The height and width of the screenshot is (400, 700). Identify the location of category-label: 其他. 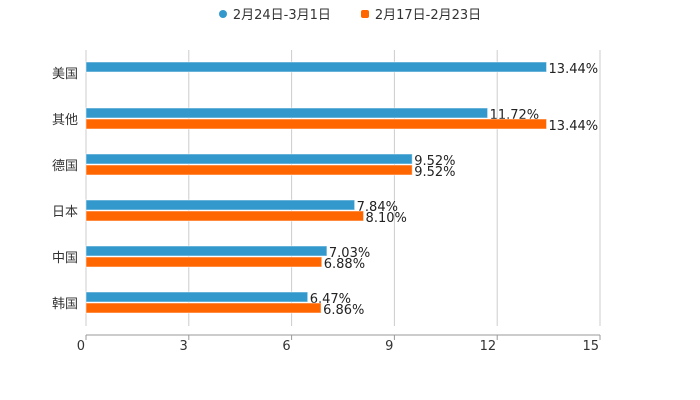
(65, 120).